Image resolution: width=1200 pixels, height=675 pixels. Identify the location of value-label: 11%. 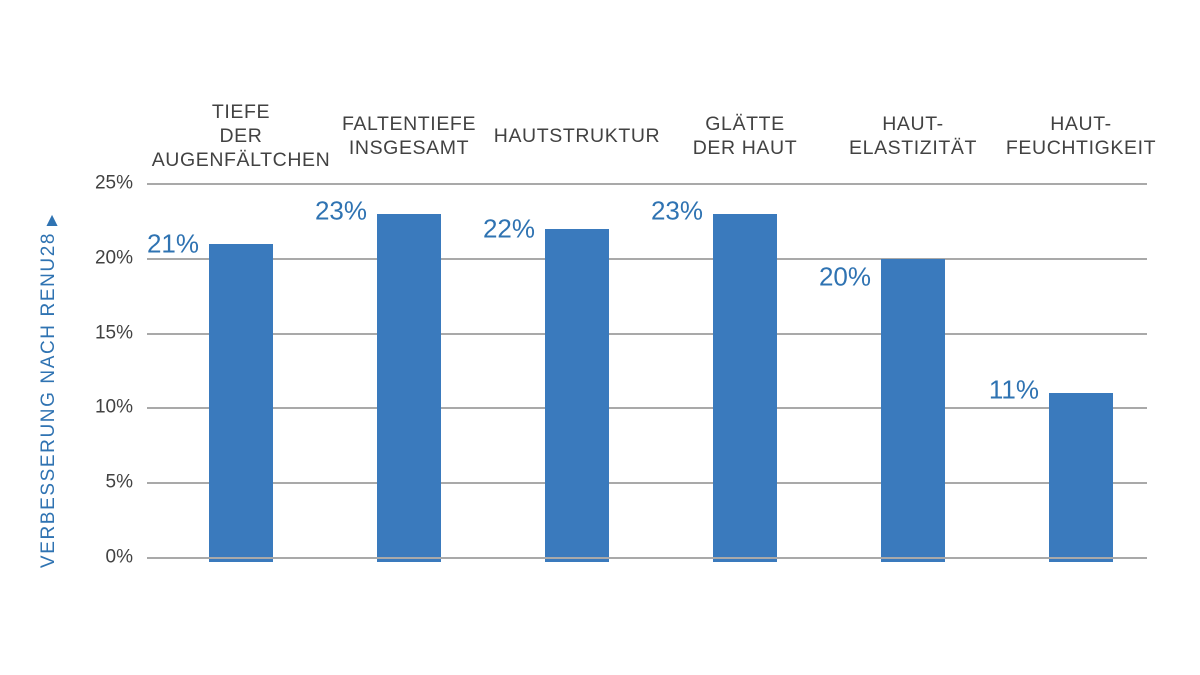
(1013, 389).